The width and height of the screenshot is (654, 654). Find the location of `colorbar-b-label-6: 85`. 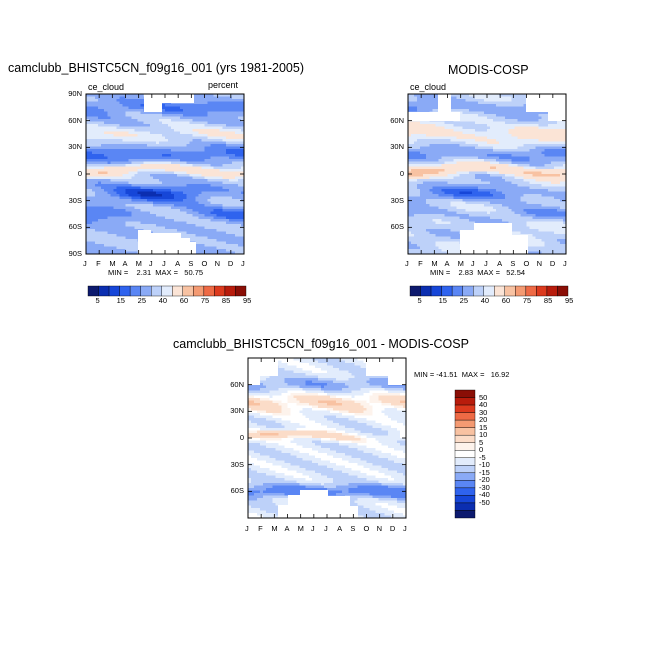

colorbar-b-label-6: 85 is located at coordinates (548, 300).